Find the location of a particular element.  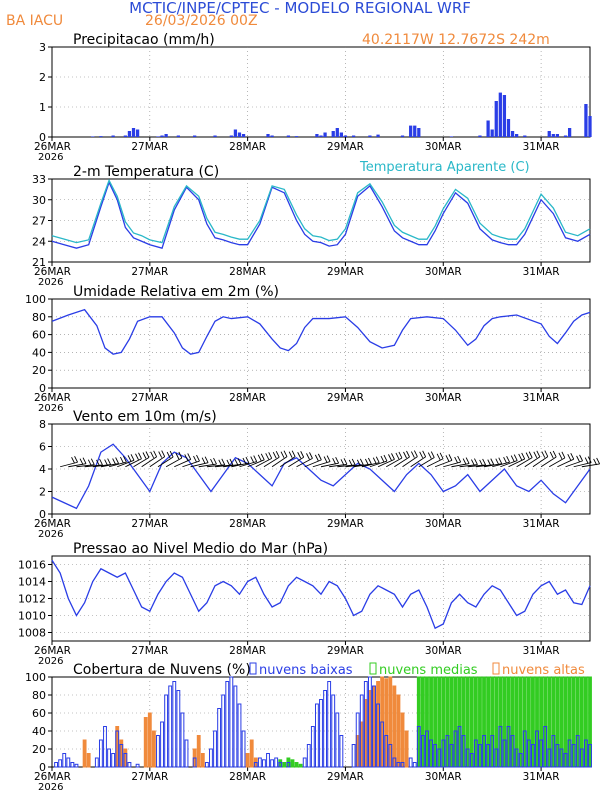

x-tick-label: 28MAR is located at coordinates (247, 651).